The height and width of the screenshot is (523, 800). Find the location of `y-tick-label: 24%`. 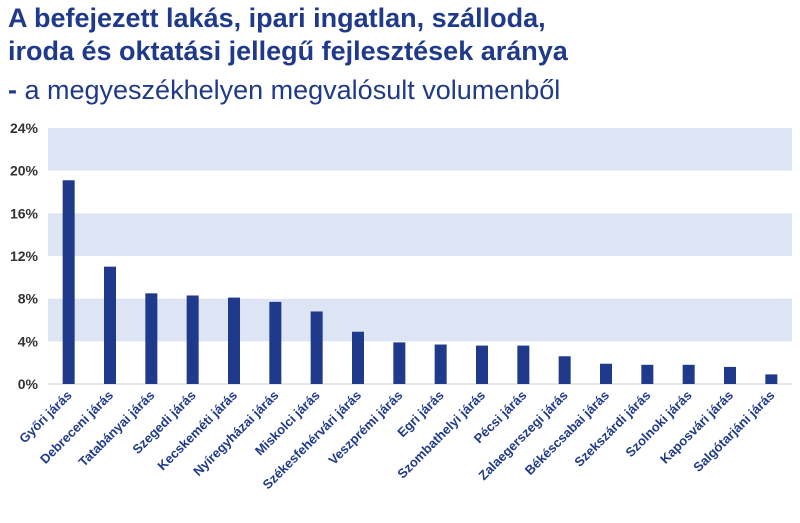

y-tick-label: 24% is located at coordinates (24, 128).